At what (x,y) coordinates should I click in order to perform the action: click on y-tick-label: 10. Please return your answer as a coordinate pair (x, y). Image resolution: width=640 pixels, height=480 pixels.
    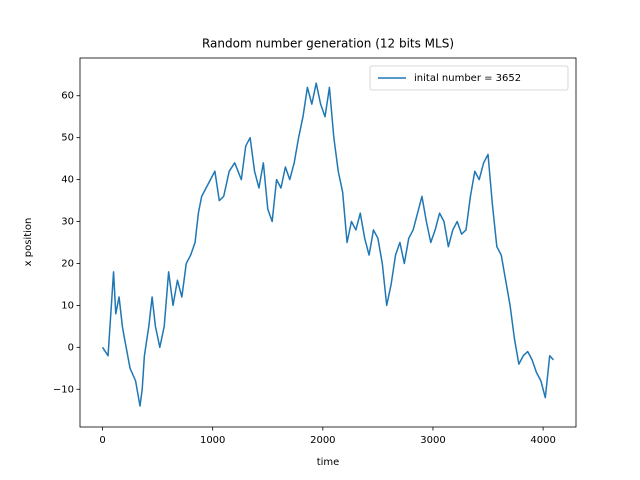
    Looking at the image, I should click on (67, 305).